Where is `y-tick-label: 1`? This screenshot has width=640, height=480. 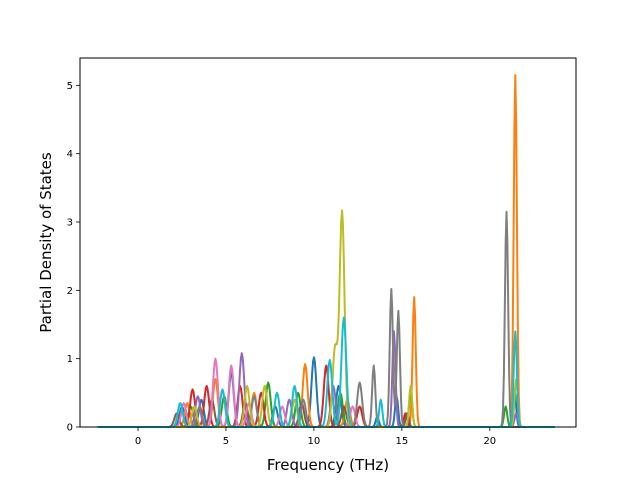 y-tick-label: 1 is located at coordinates (70, 359).